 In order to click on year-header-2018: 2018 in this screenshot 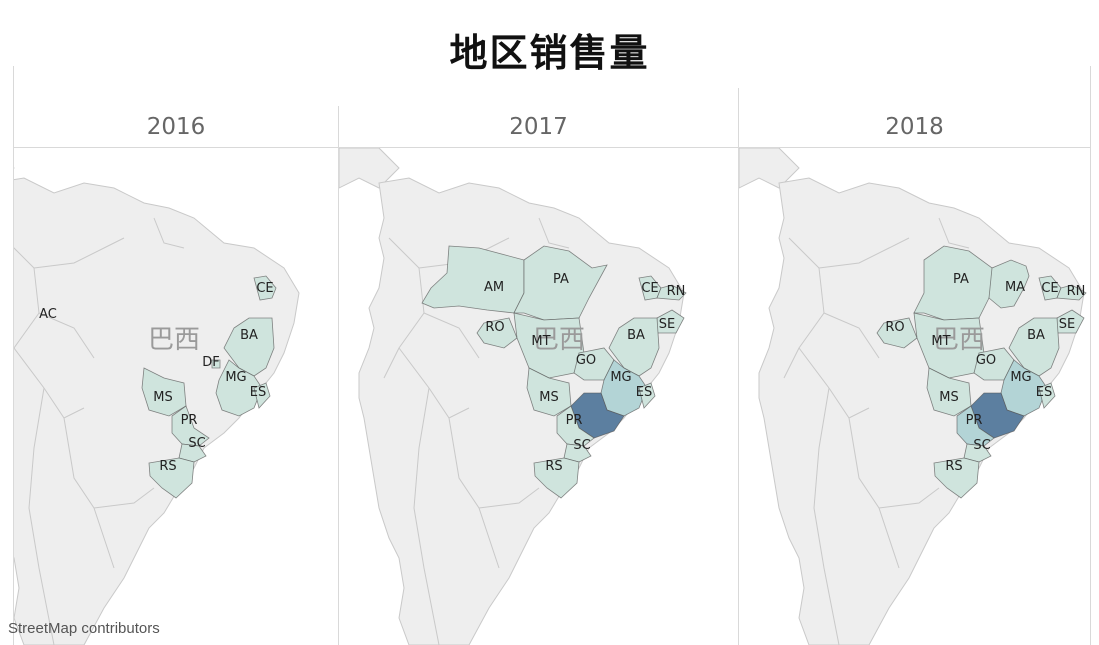, I will do `click(914, 127)`.